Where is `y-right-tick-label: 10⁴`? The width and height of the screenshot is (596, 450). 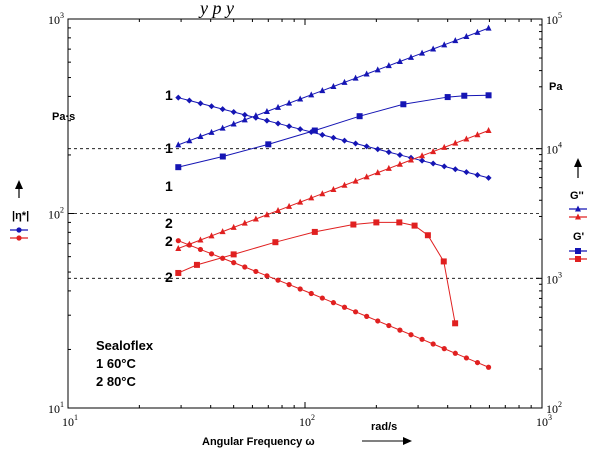 y-right-tick-label: 10⁴ is located at coordinates (554, 149).